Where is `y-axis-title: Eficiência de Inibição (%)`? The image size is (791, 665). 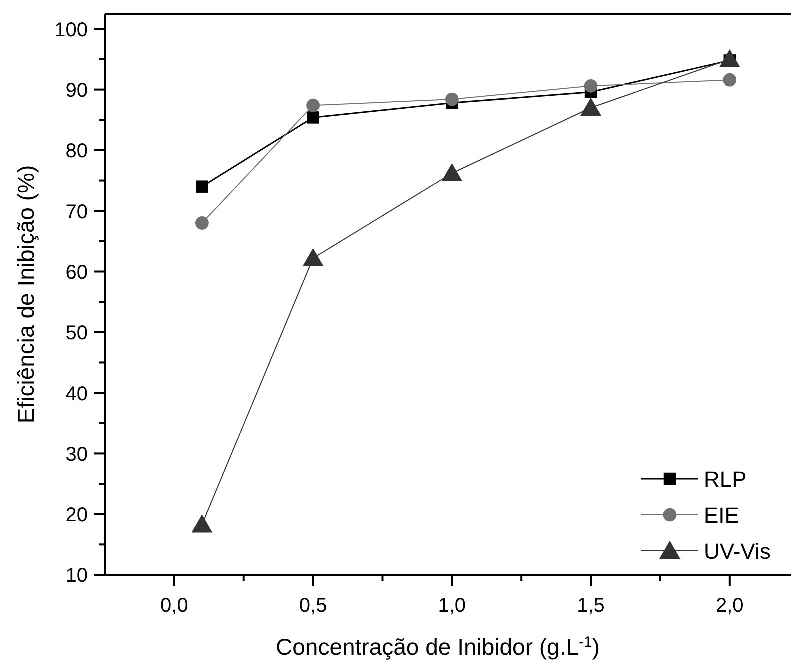 y-axis-title: Eficiência de Inibição (%) is located at coordinates (26, 294).